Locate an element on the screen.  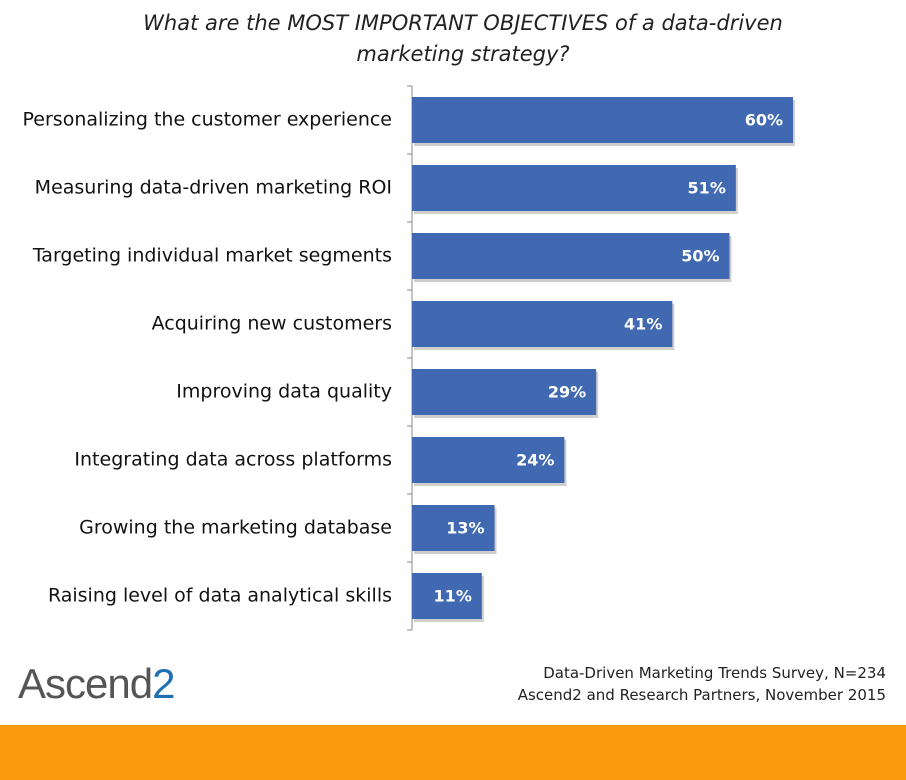
logo-suffix: 2 is located at coordinates (163, 683).